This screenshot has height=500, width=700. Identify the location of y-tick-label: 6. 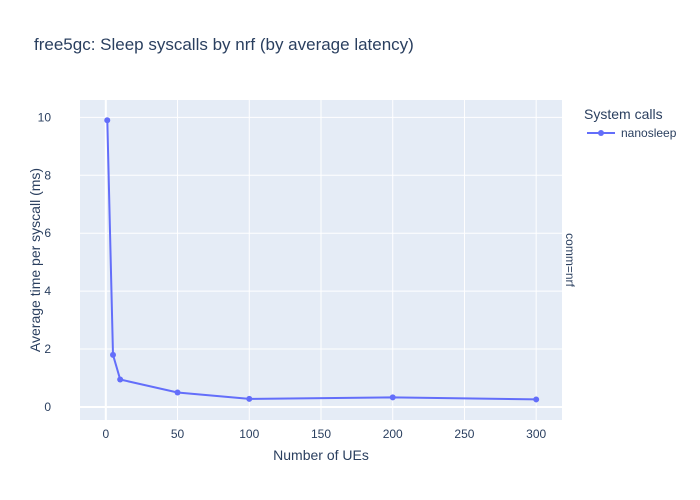
(47, 233).